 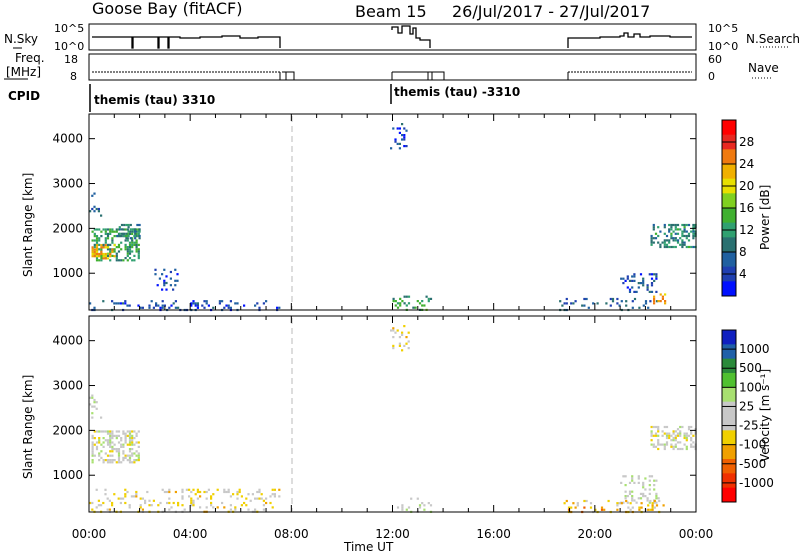 What do you see at coordinates (69, 46) in the screenshot?
I see `nsky-tick-bottom: 10^0` at bounding box center [69, 46].